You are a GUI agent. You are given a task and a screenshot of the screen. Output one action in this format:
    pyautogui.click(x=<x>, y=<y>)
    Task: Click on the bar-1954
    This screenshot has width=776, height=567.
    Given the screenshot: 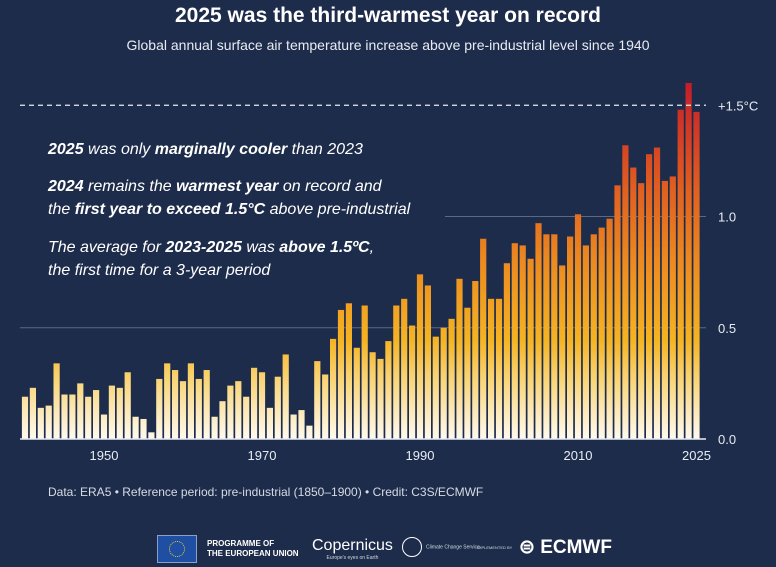 What is the action you would take?
    pyautogui.click(x=135, y=427)
    